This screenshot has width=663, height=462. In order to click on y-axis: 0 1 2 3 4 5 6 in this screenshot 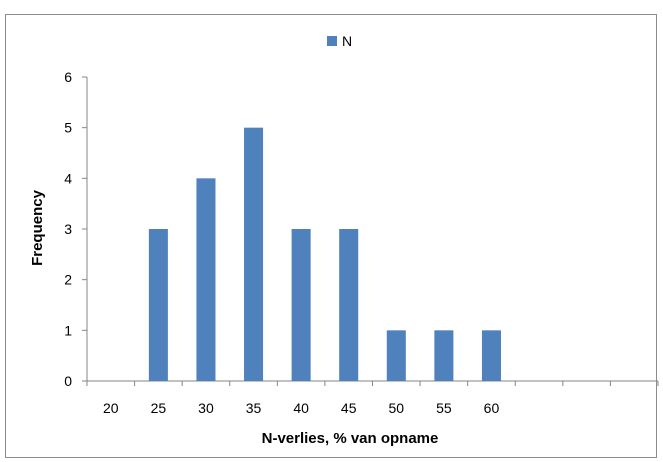, I will do `click(76, 229)`.